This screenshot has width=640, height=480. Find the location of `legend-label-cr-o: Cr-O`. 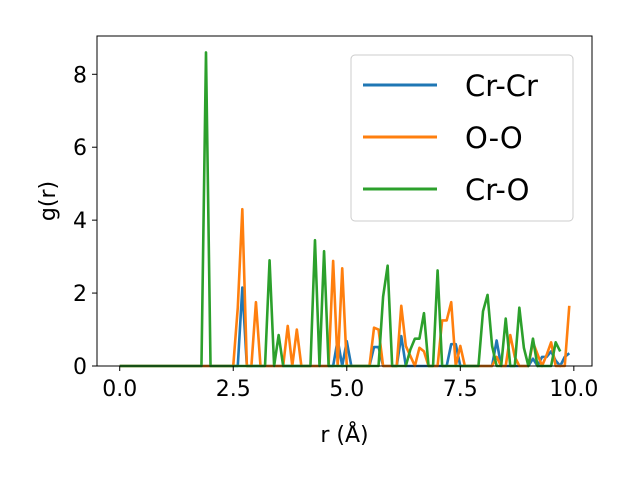

legend-label-cr-o: Cr-O is located at coordinates (497, 190).